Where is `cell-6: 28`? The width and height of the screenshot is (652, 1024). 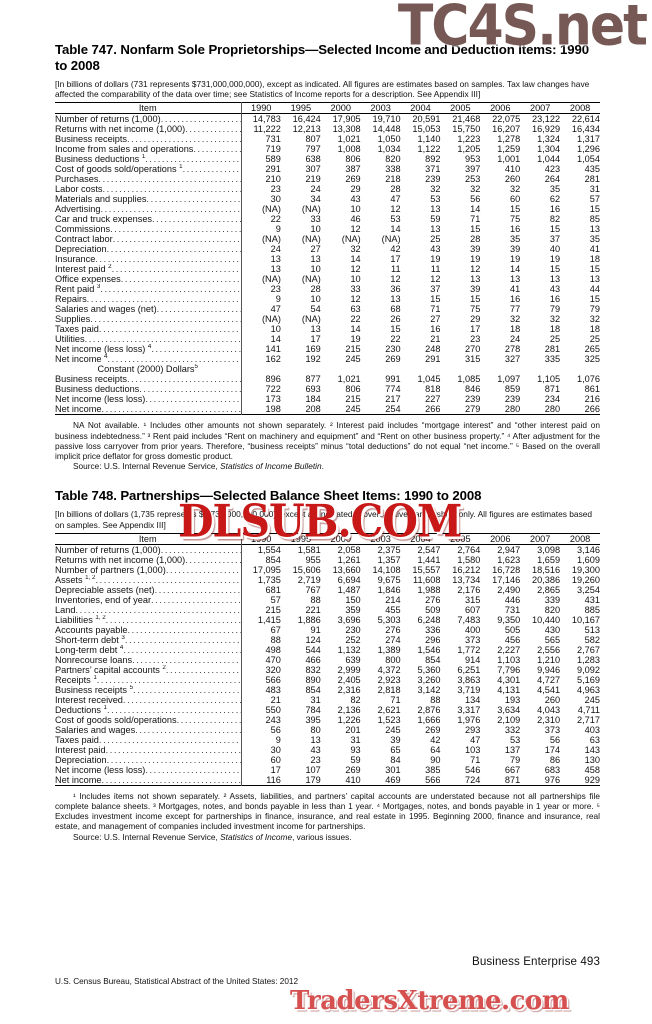 cell-6: 28 is located at coordinates (475, 239).